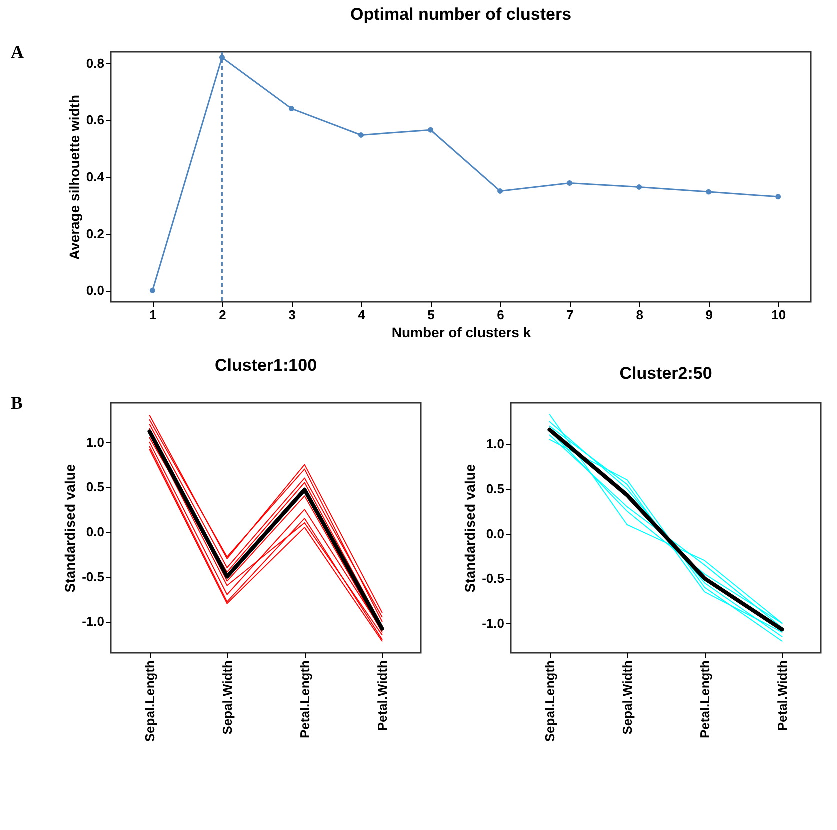 The width and height of the screenshot is (837, 830). Describe the element at coordinates (570, 315) in the screenshot. I see `x-tick-label: 7` at that location.